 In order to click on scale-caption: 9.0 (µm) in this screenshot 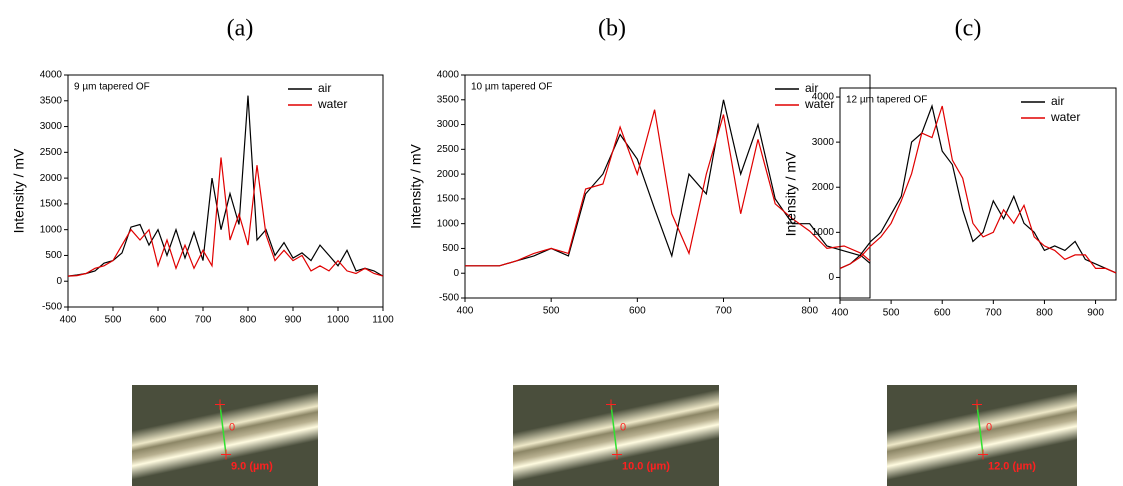, I will do `click(252, 466)`.